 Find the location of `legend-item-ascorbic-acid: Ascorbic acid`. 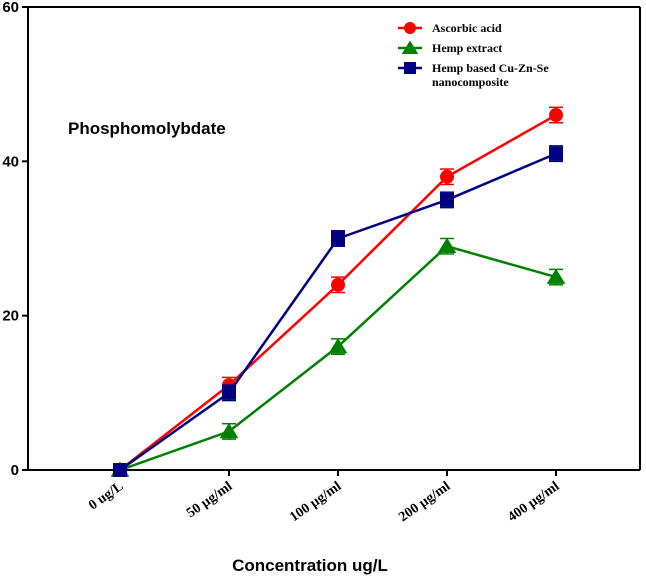

legend-item-ascorbic-acid: Ascorbic acid is located at coordinates (450, 28).